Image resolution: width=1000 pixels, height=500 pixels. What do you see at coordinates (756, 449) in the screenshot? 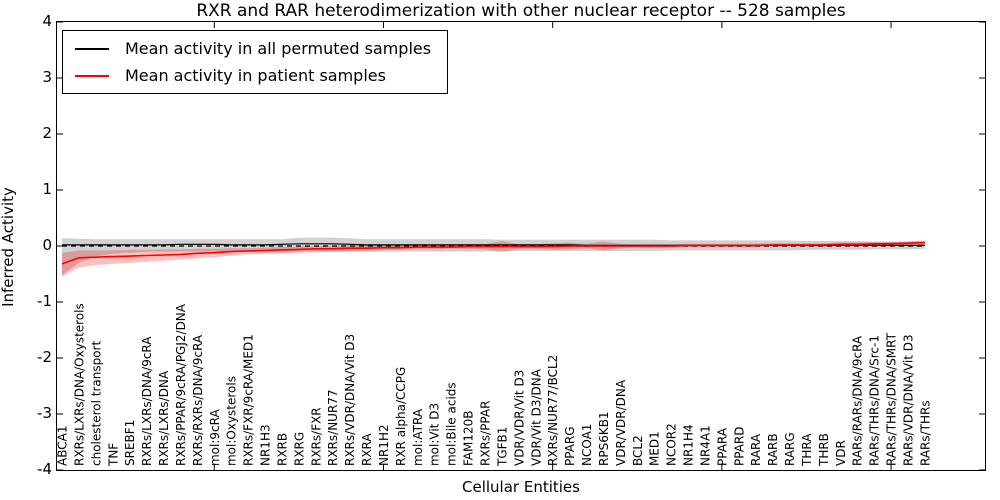
I see `x-tick-label: RARA` at bounding box center [756, 449].